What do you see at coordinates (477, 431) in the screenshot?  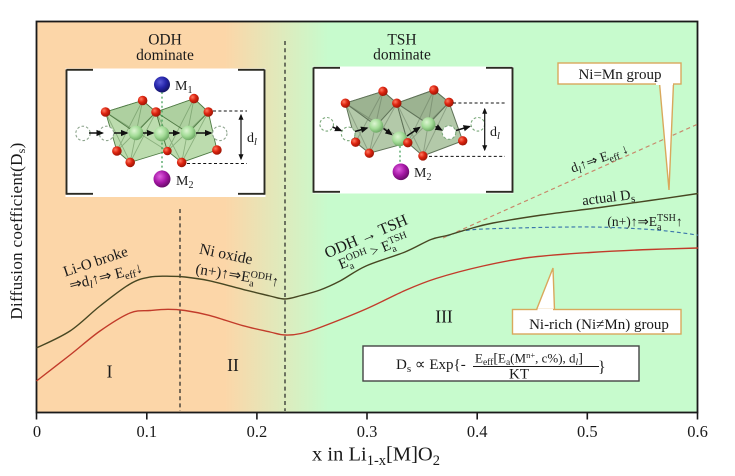 I see `svg-text: 0.4` at bounding box center [477, 431].